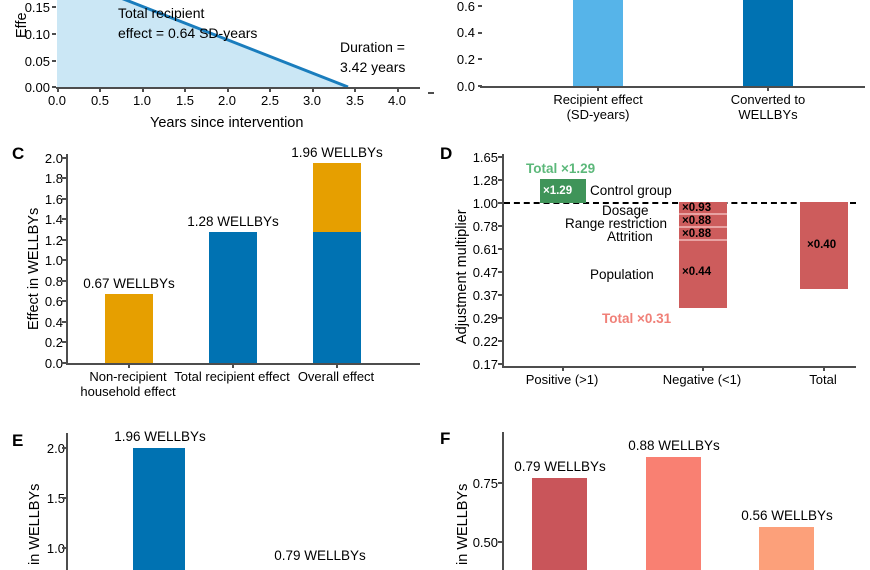  Describe the element at coordinates (336, 376) in the screenshot. I see `panel-c-category-label-overall: Overall effect` at that location.